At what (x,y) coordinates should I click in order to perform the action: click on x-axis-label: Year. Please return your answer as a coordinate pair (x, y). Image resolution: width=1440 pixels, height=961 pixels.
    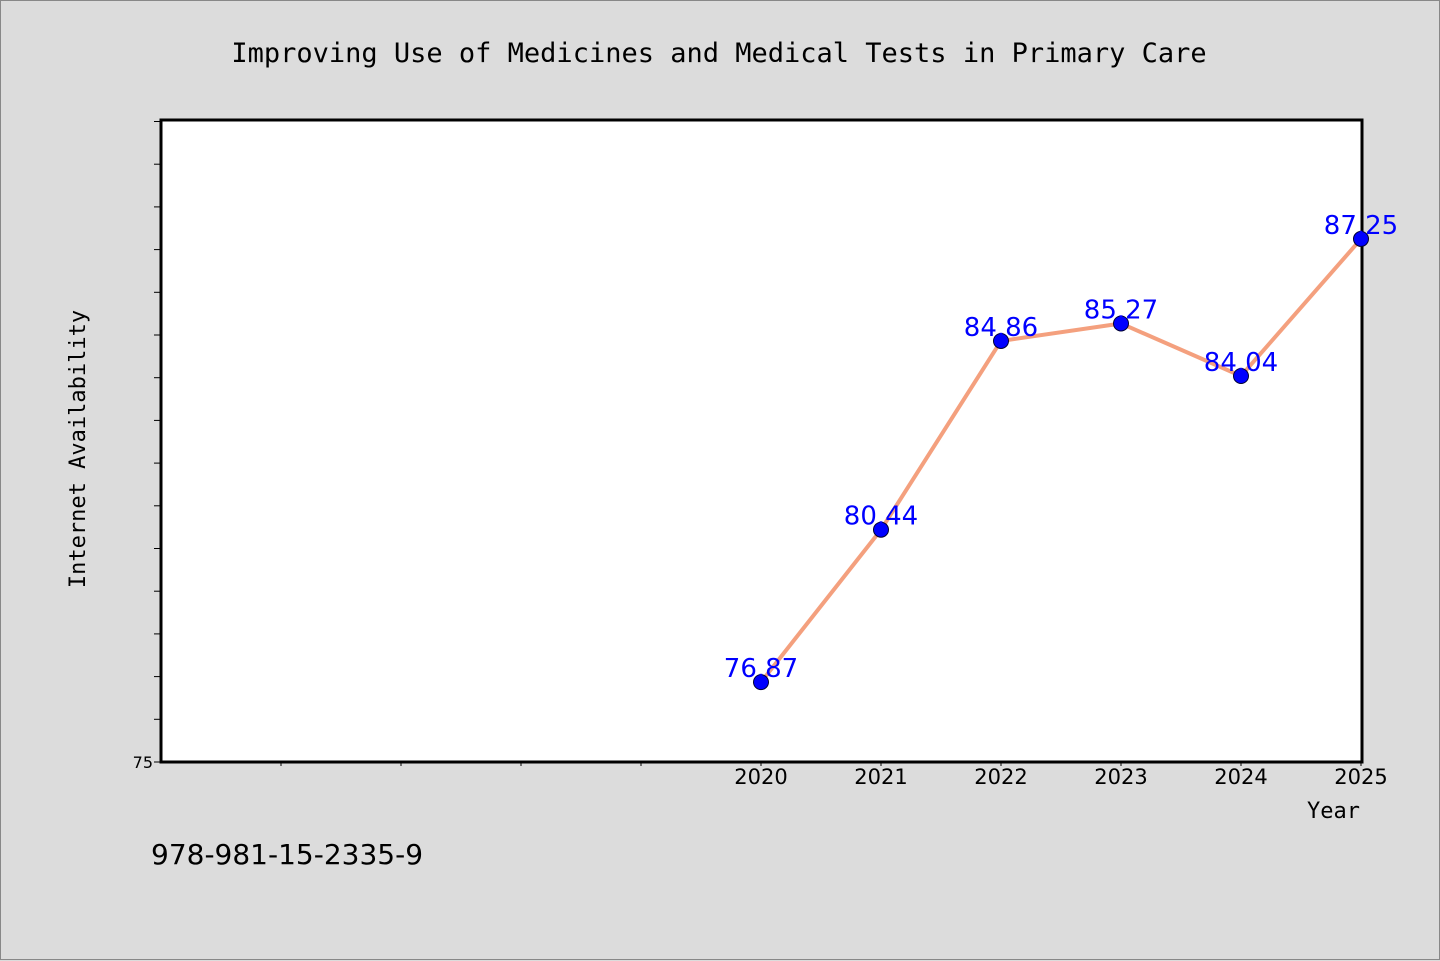
    Looking at the image, I should click on (1333, 811).